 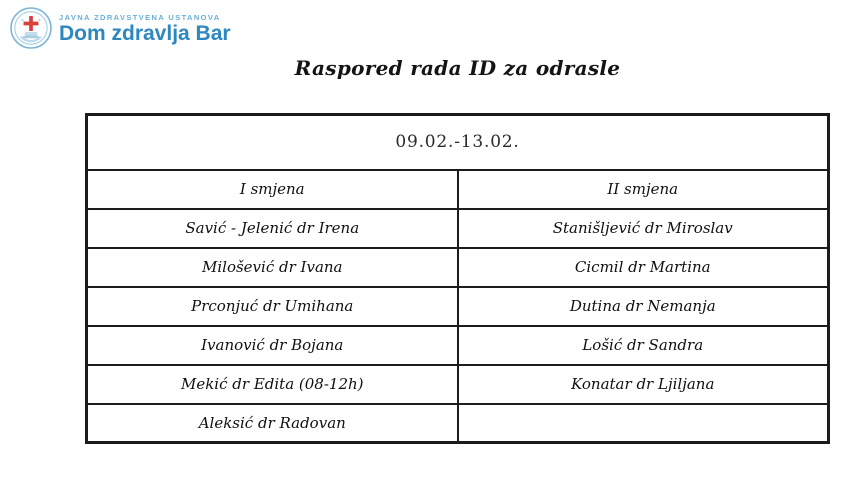 I want to click on shift-1-header: I smjena, so click(x=272, y=189).